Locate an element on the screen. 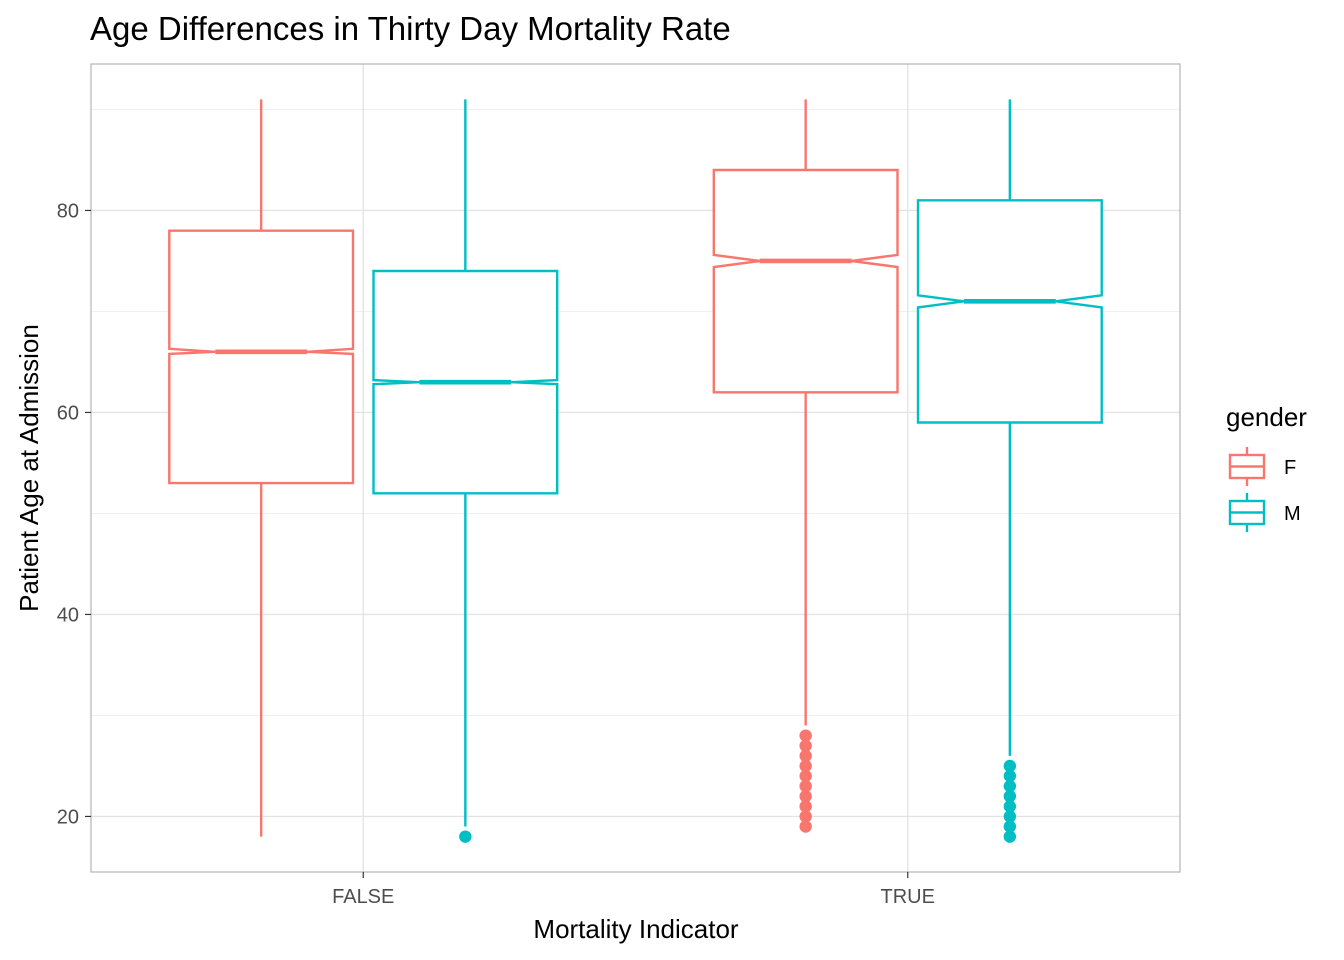  x-tick-label: TRUE is located at coordinates (908, 897).